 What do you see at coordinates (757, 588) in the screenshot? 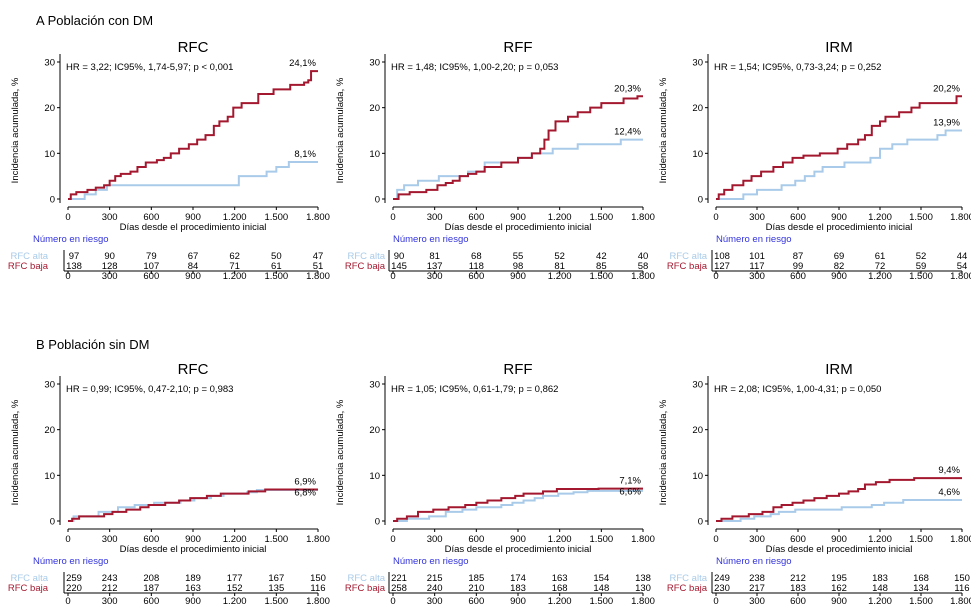
I see `risk-number-baja: 217` at bounding box center [757, 588].